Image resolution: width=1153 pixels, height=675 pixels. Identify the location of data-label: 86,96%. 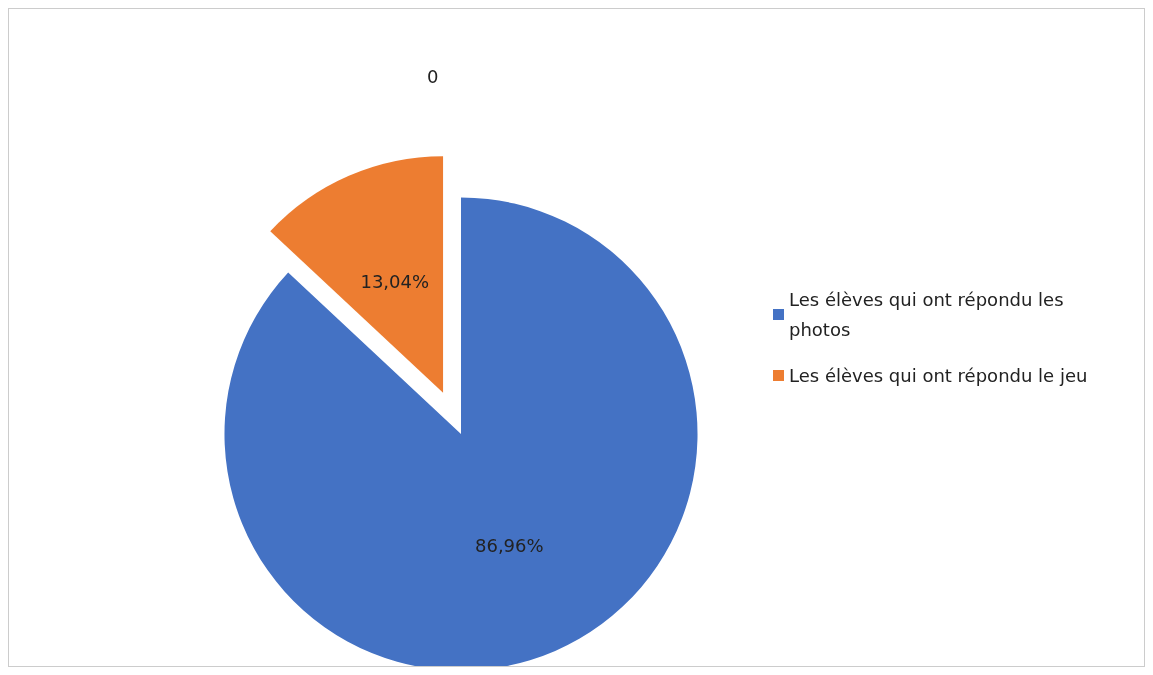
(509, 545).